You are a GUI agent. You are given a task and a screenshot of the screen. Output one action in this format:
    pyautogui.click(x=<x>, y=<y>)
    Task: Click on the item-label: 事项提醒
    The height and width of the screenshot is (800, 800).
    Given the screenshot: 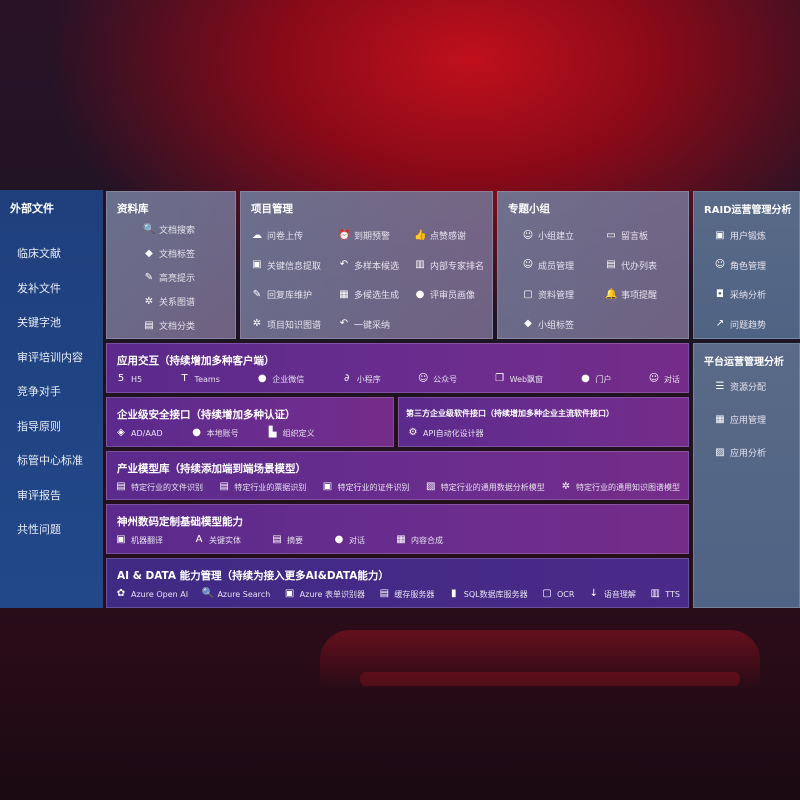 What is the action you would take?
    pyautogui.click(x=639, y=296)
    